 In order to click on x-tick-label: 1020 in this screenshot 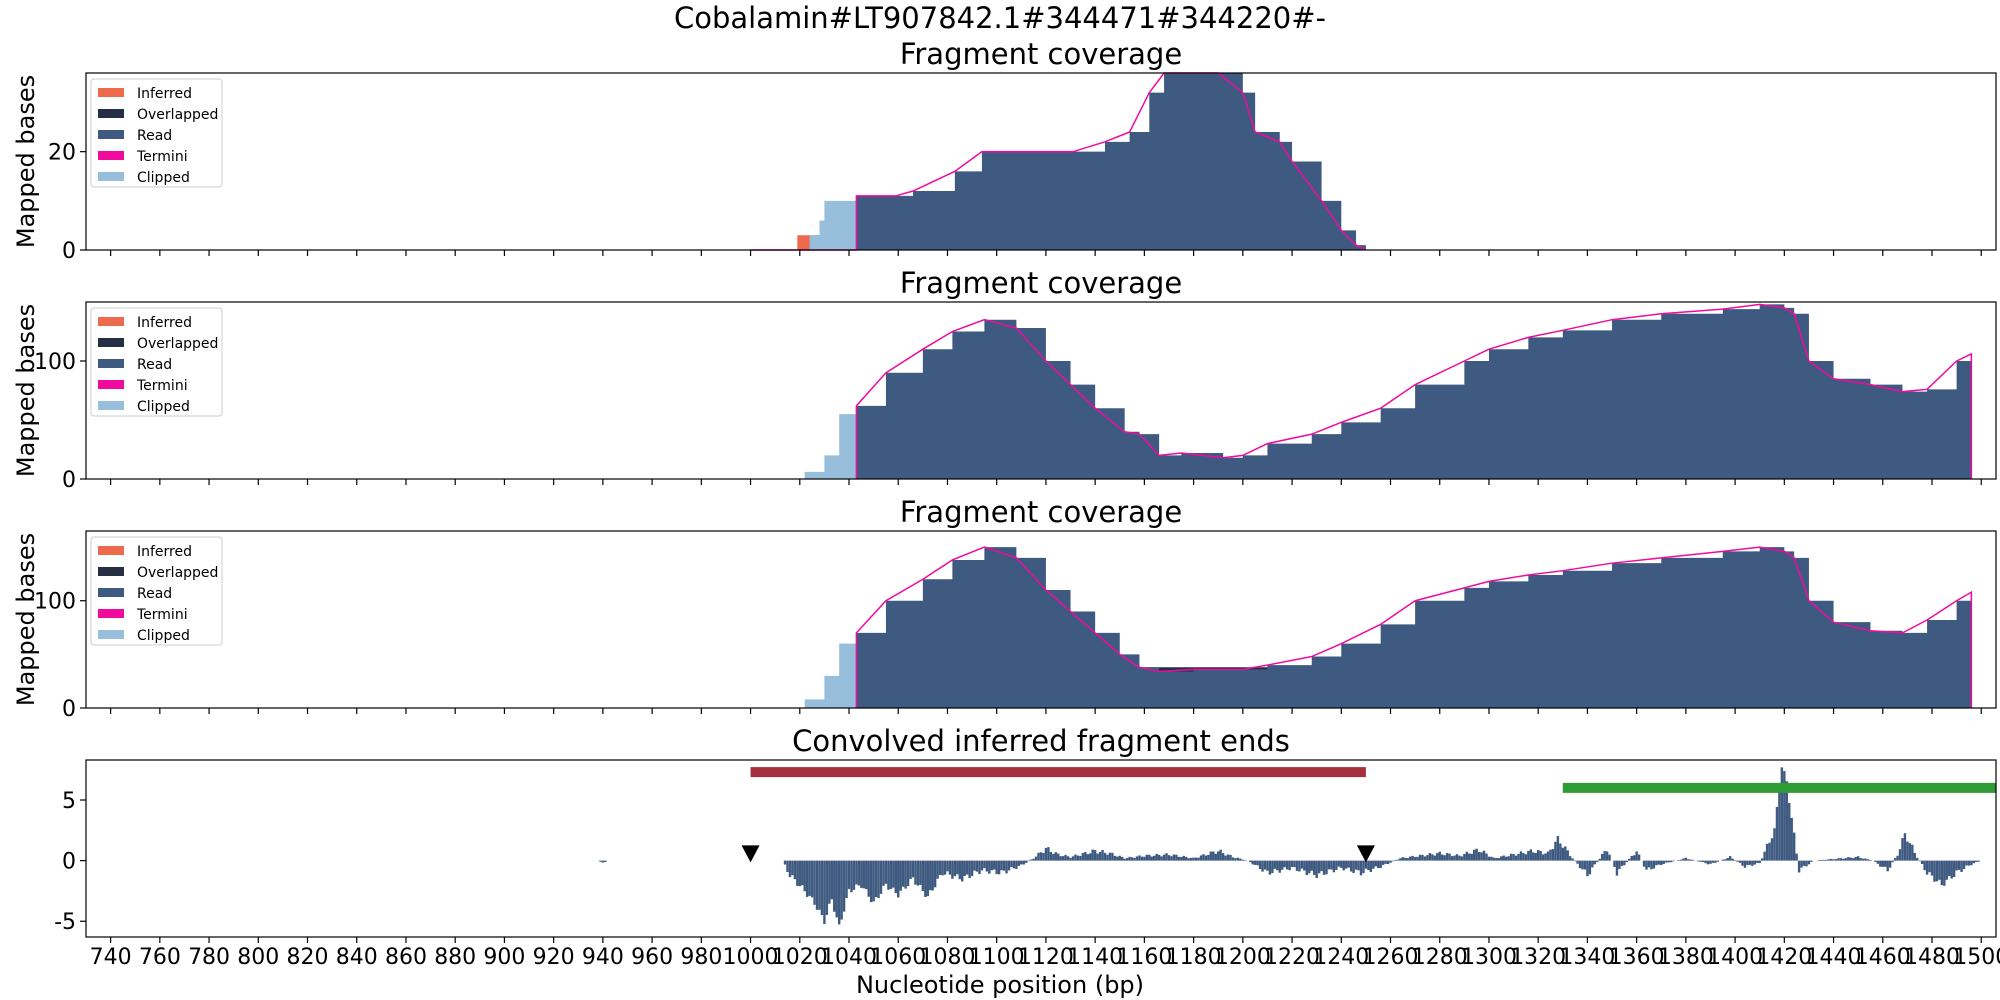, I will do `click(800, 957)`.